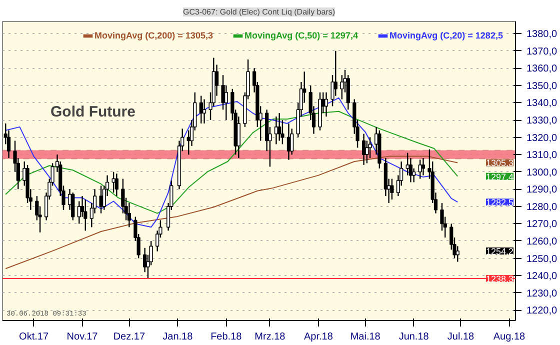 The height and width of the screenshot is (345, 560). What do you see at coordinates (178, 337) in the screenshot?
I see `x-tick-label: Jan.18` at bounding box center [178, 337].